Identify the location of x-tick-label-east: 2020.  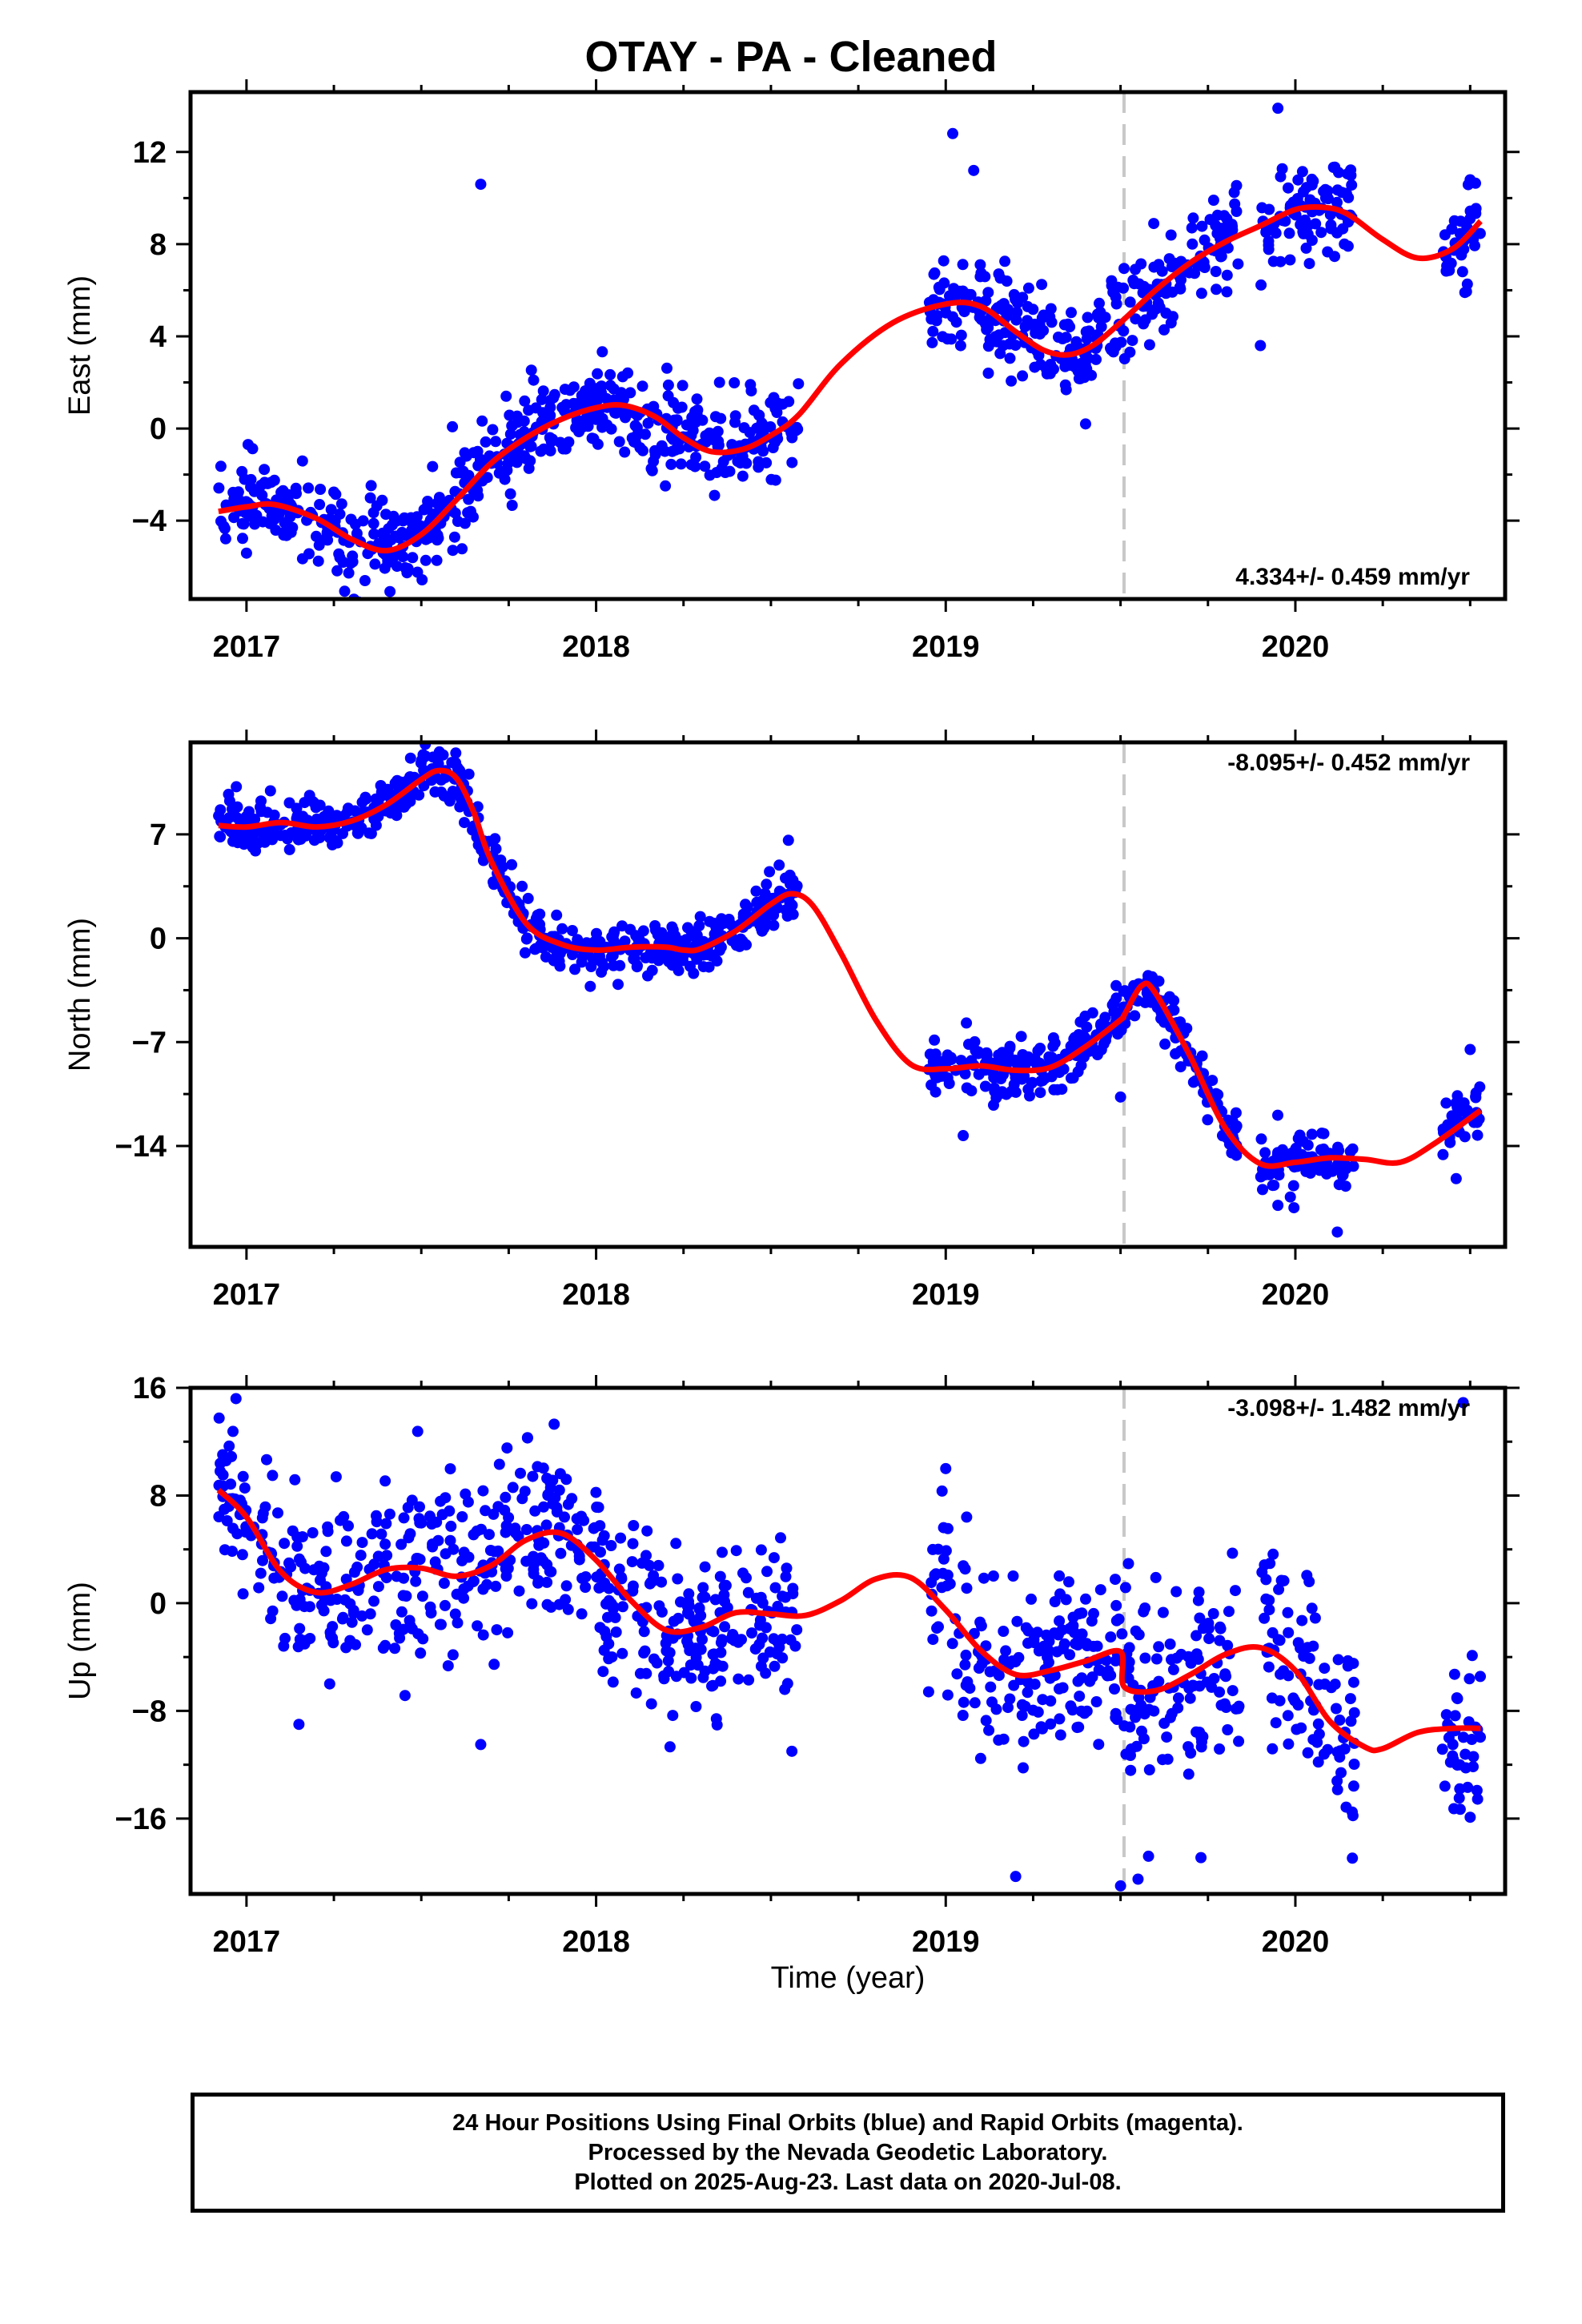
(1296, 647).